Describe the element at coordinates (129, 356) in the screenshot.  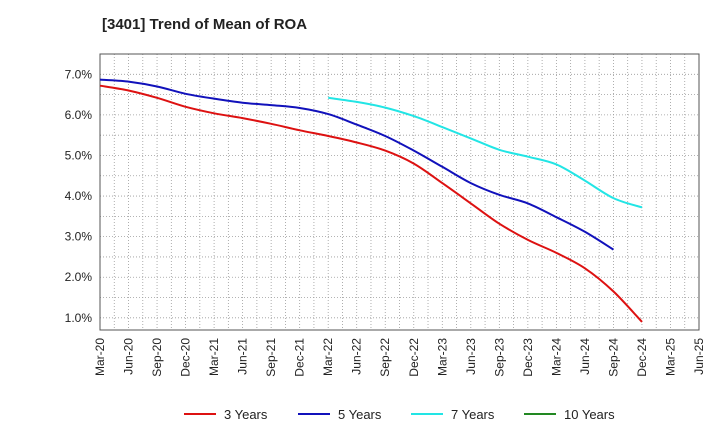
I see `x-tick-label: Jun-20` at that location.